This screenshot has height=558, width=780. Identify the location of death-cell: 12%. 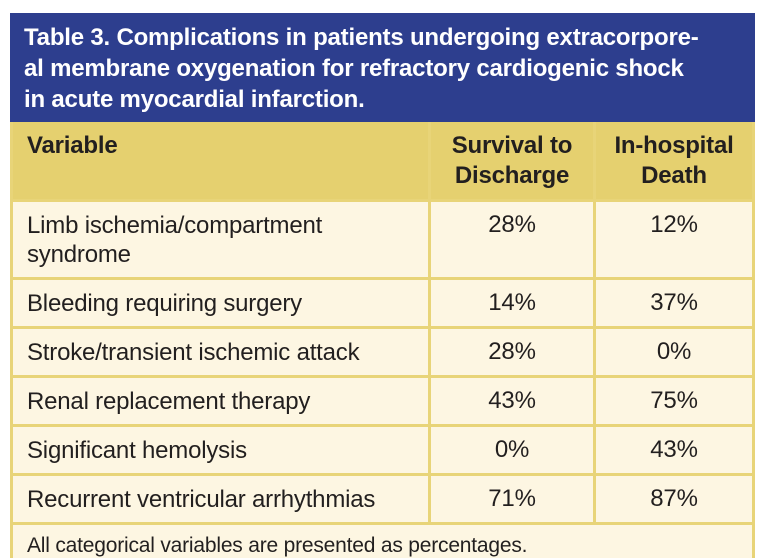
(672, 239).